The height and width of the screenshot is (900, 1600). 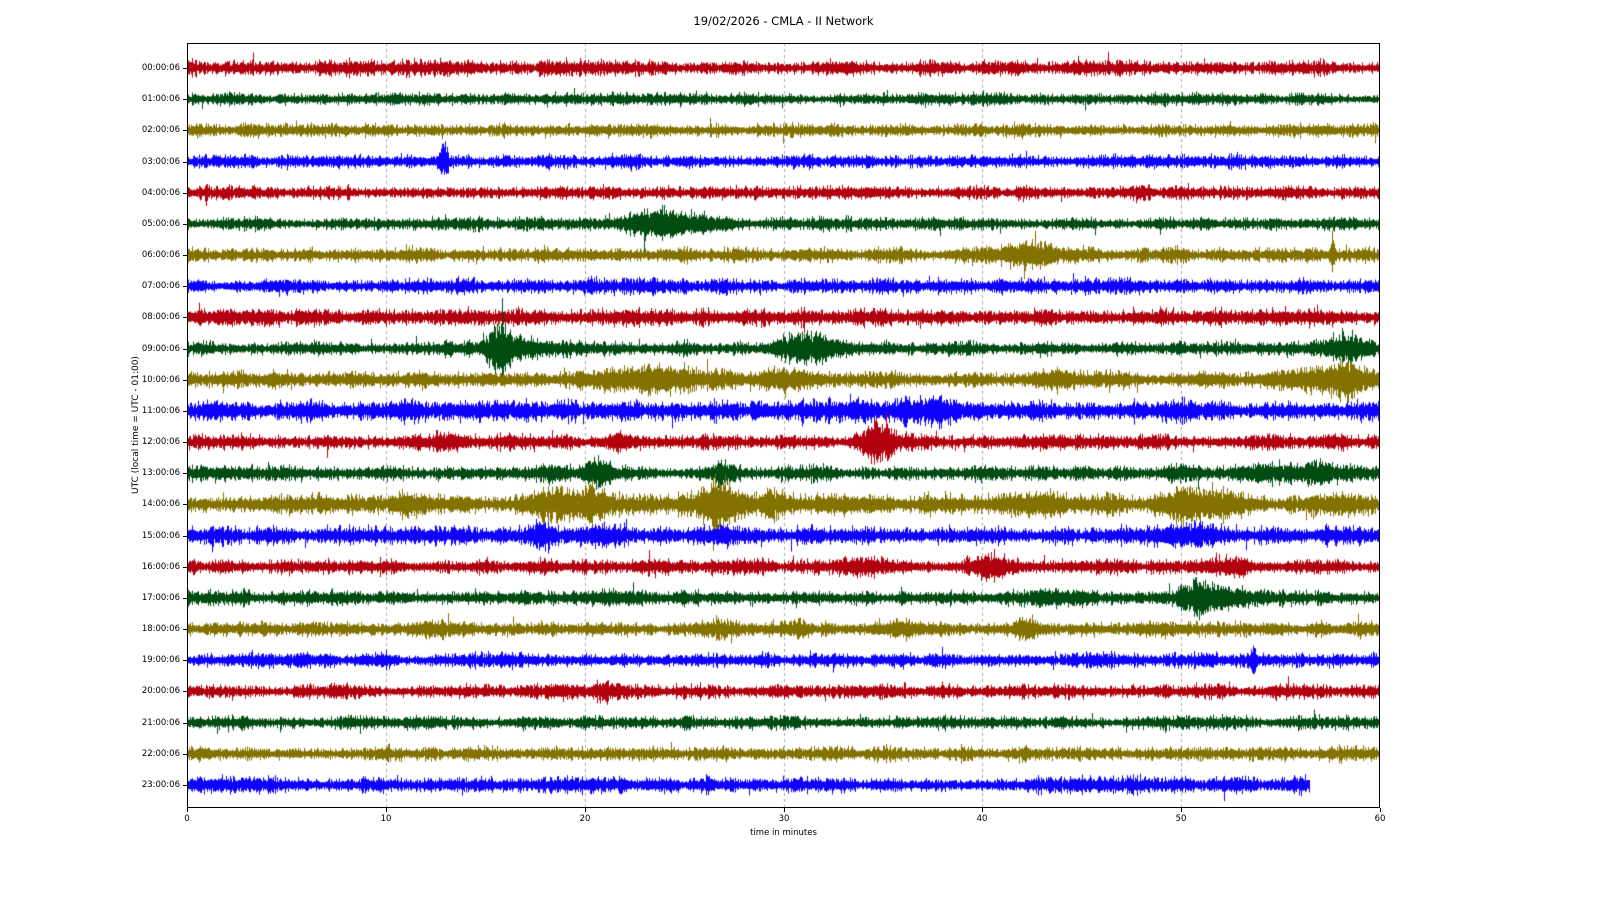 What do you see at coordinates (160, 317) in the screenshot?
I see `hour-tick-label: 08:00:06` at bounding box center [160, 317].